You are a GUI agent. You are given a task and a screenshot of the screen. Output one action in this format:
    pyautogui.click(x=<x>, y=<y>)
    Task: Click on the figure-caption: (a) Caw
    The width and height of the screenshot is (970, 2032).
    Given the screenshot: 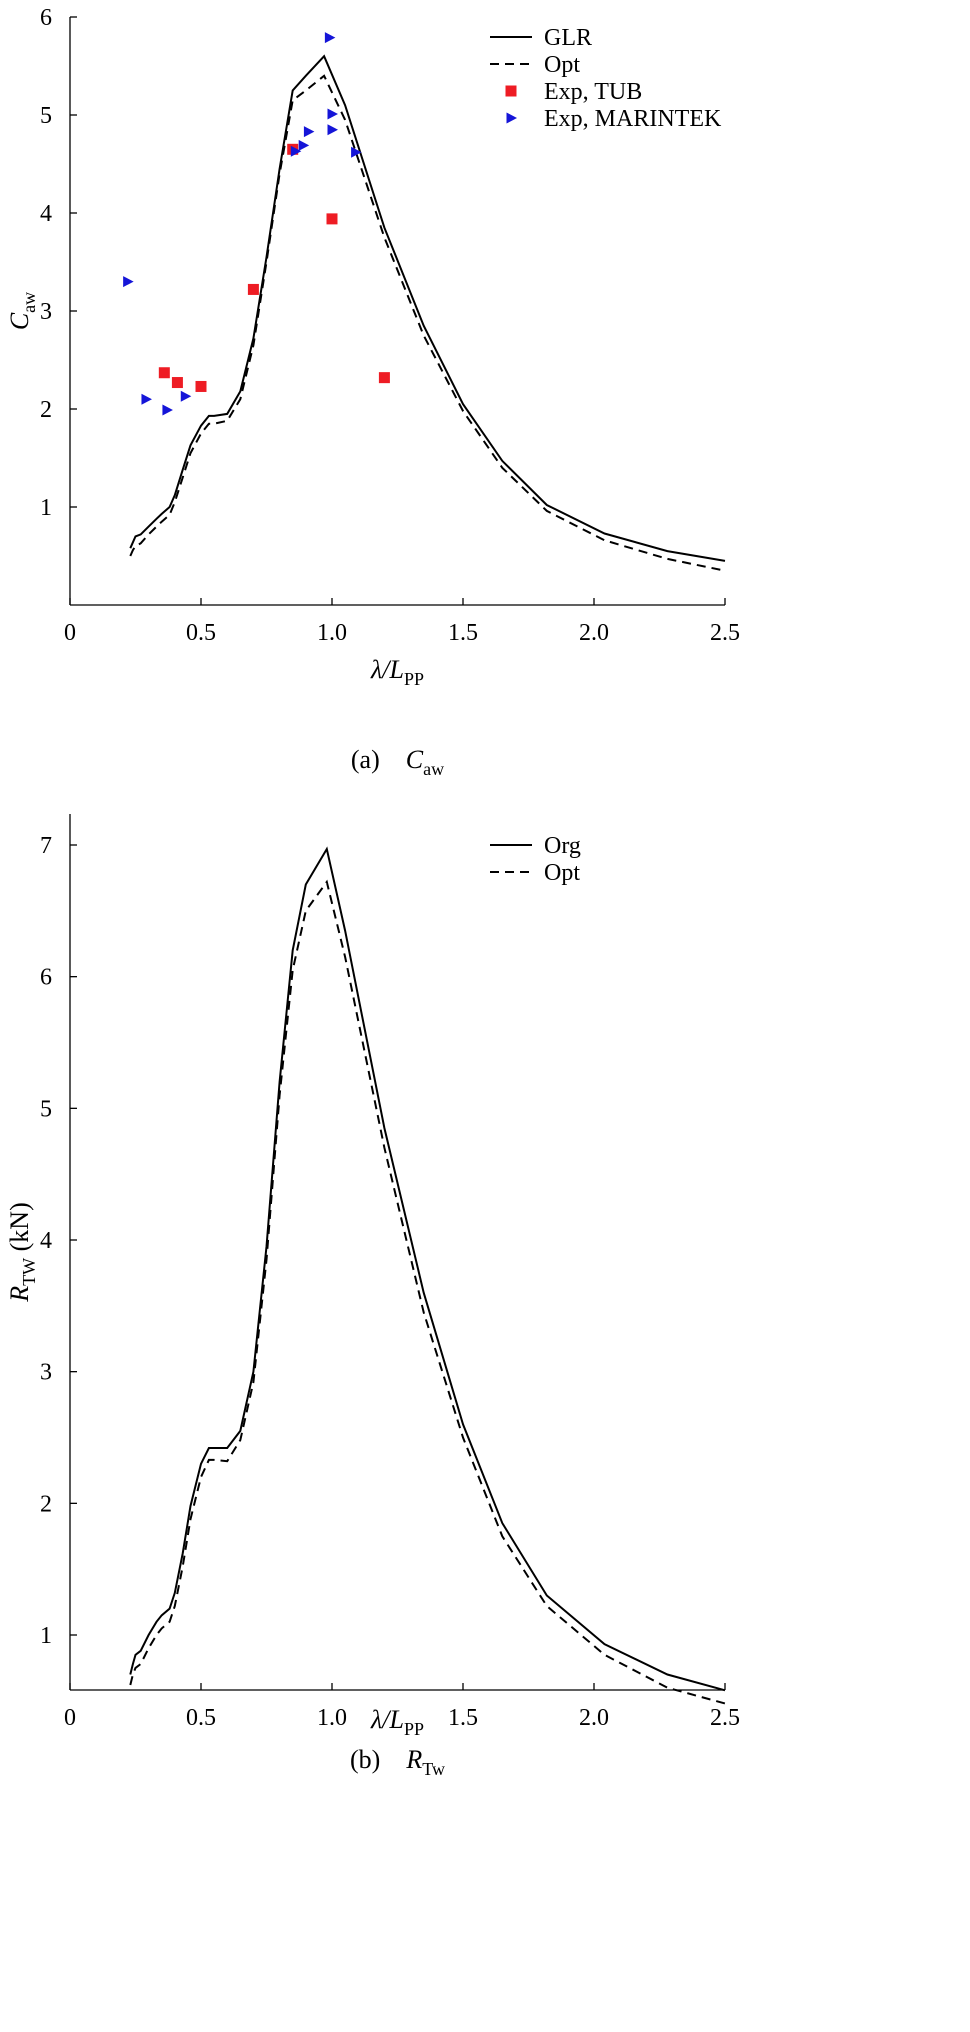 What is the action you would take?
    pyautogui.click(x=397, y=762)
    